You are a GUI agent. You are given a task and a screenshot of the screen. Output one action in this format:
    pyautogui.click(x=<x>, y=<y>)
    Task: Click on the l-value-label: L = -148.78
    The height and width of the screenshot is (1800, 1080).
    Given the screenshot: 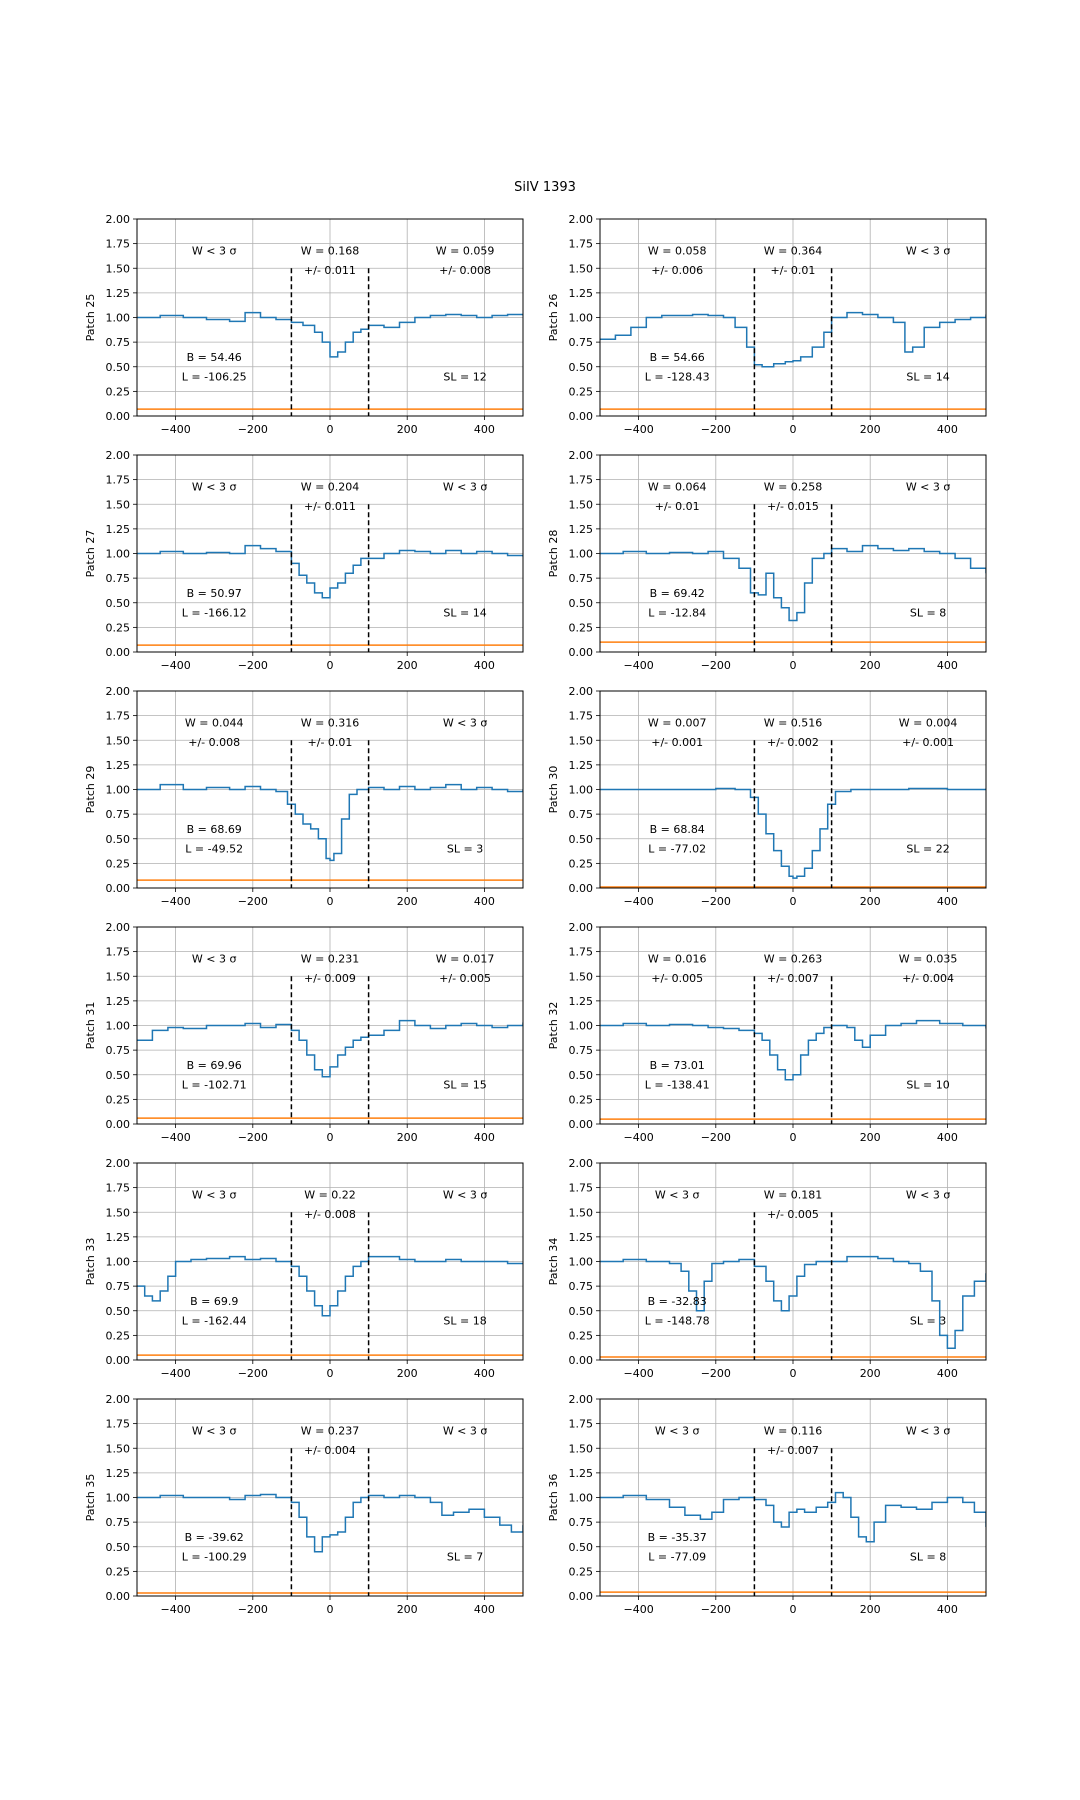 What is the action you would take?
    pyautogui.click(x=677, y=1321)
    